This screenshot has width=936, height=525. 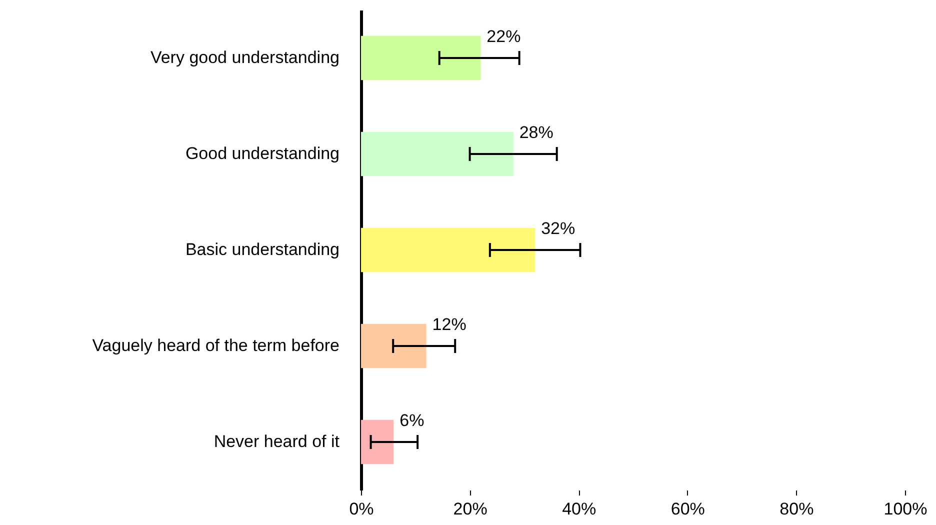 What do you see at coordinates (245, 57) in the screenshot?
I see `y-tick-label: Very good understanding` at bounding box center [245, 57].